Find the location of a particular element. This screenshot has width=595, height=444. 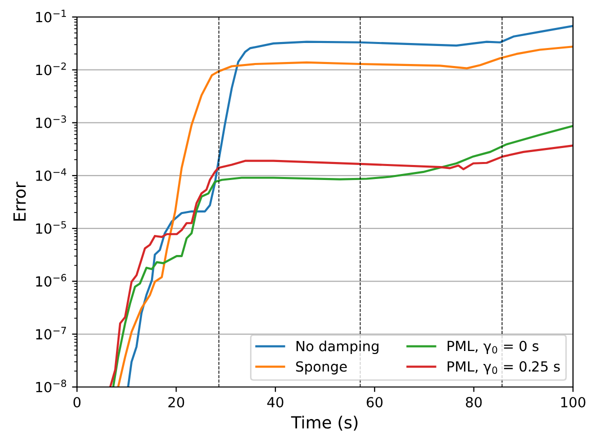

legend-label: PML, γ$_{0}$ = 0.25 s is located at coordinates (504, 367).